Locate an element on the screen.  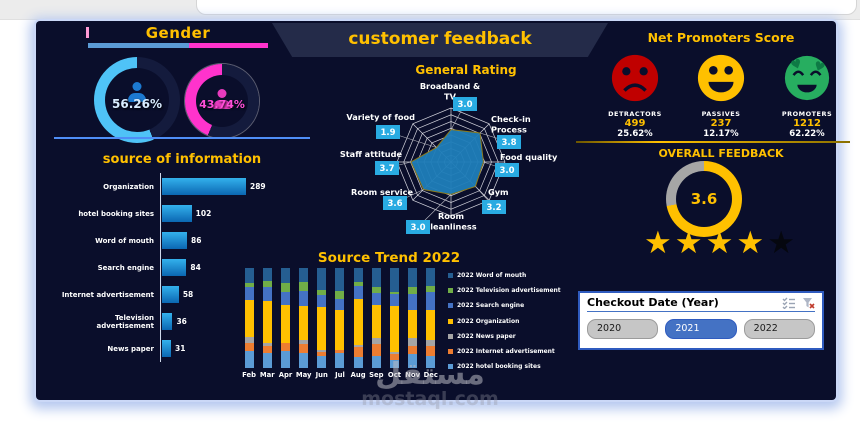
stacked-bar is located at coordinates (431, 318).